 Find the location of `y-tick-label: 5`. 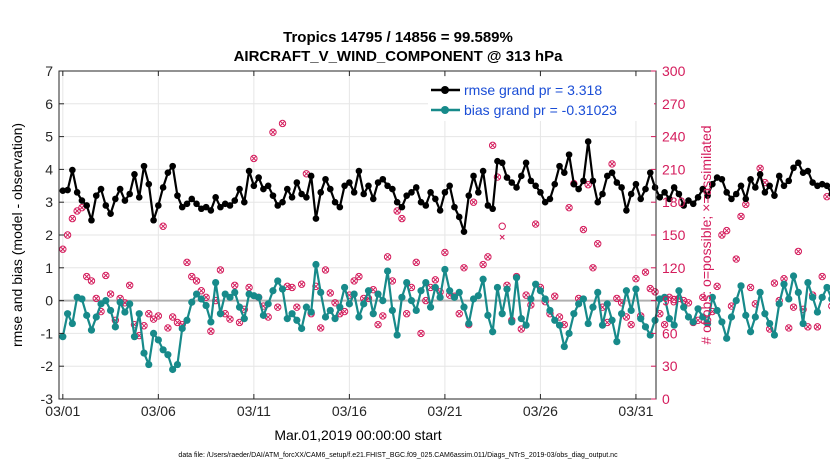

y-tick-label: 5 is located at coordinates (49, 137).